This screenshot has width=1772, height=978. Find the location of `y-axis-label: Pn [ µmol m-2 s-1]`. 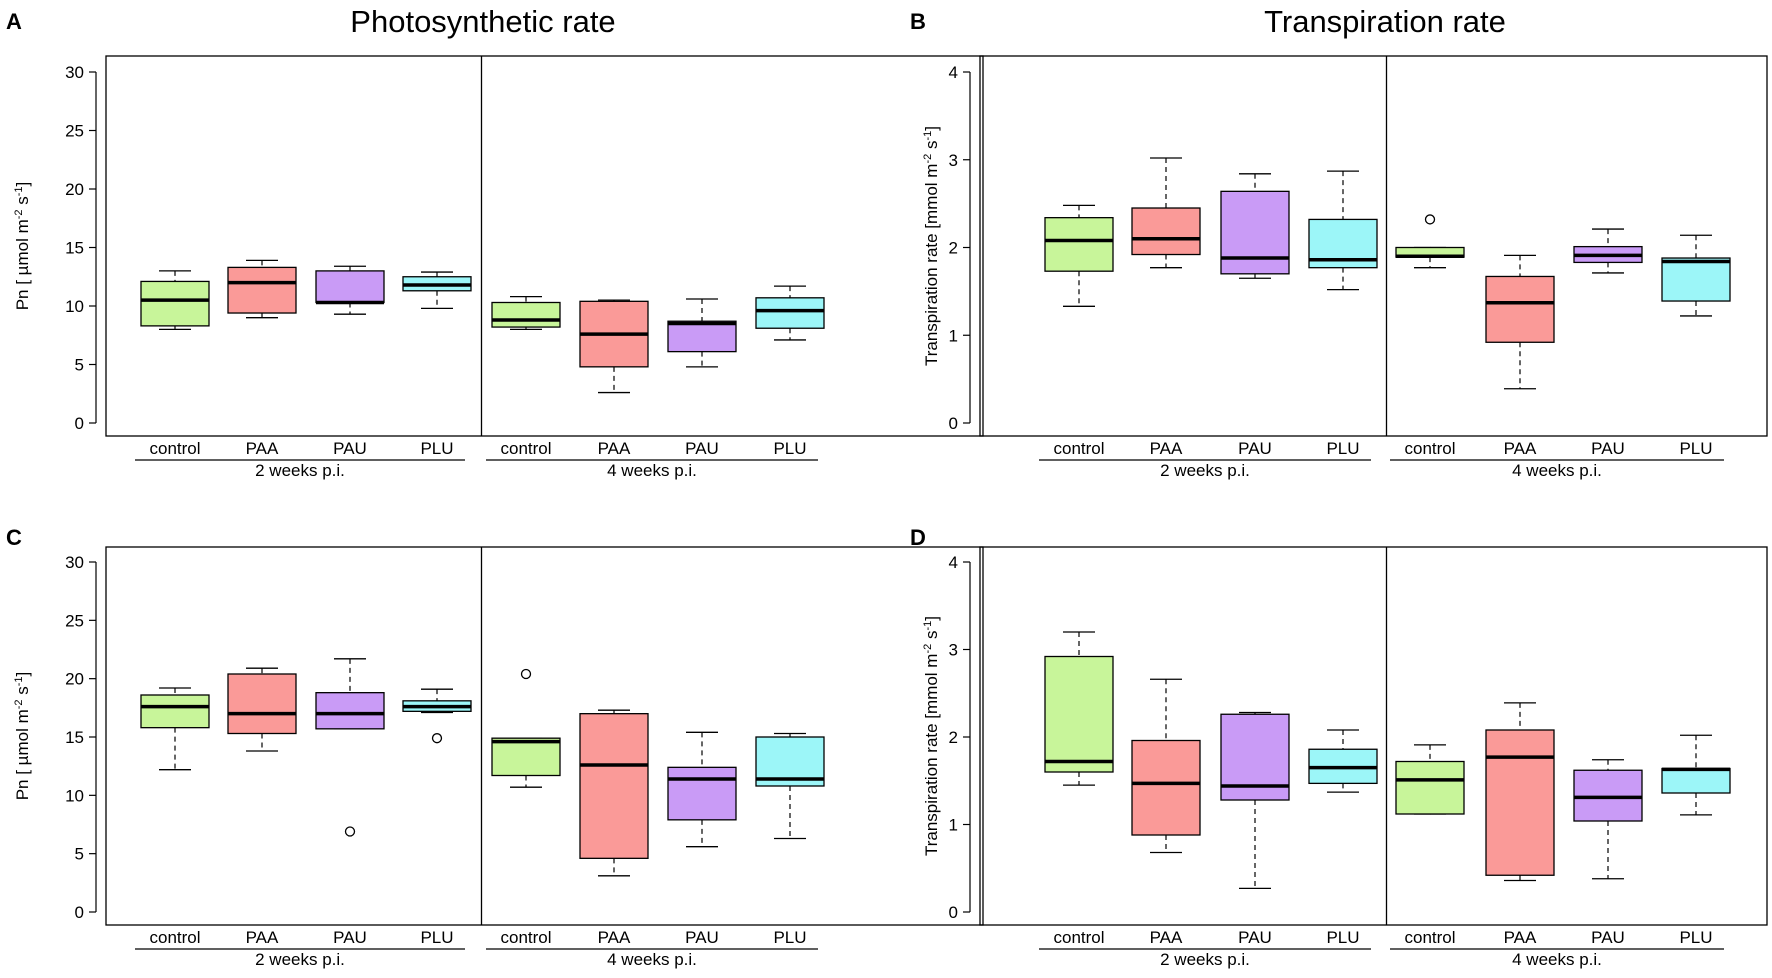

y-axis-label: Pn [ µmol m-2 s-1] is located at coordinates (22, 736).